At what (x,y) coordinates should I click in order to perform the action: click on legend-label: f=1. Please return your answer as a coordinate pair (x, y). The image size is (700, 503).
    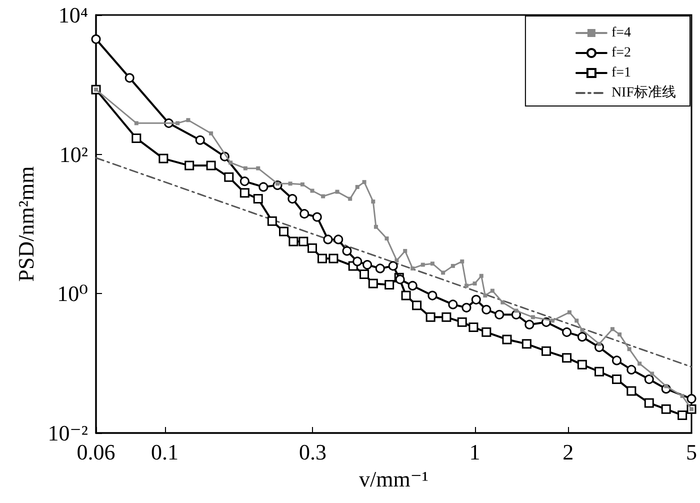
    Looking at the image, I should click on (621, 73).